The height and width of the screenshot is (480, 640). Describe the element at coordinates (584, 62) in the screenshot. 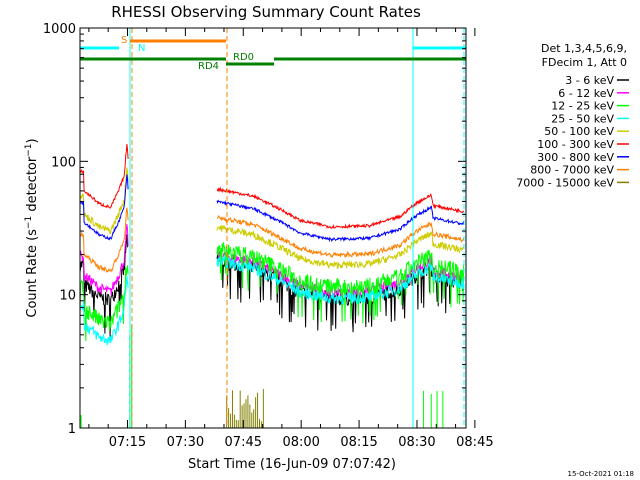

I see `legend-header-2: FDecim 1, Att 0` at that location.